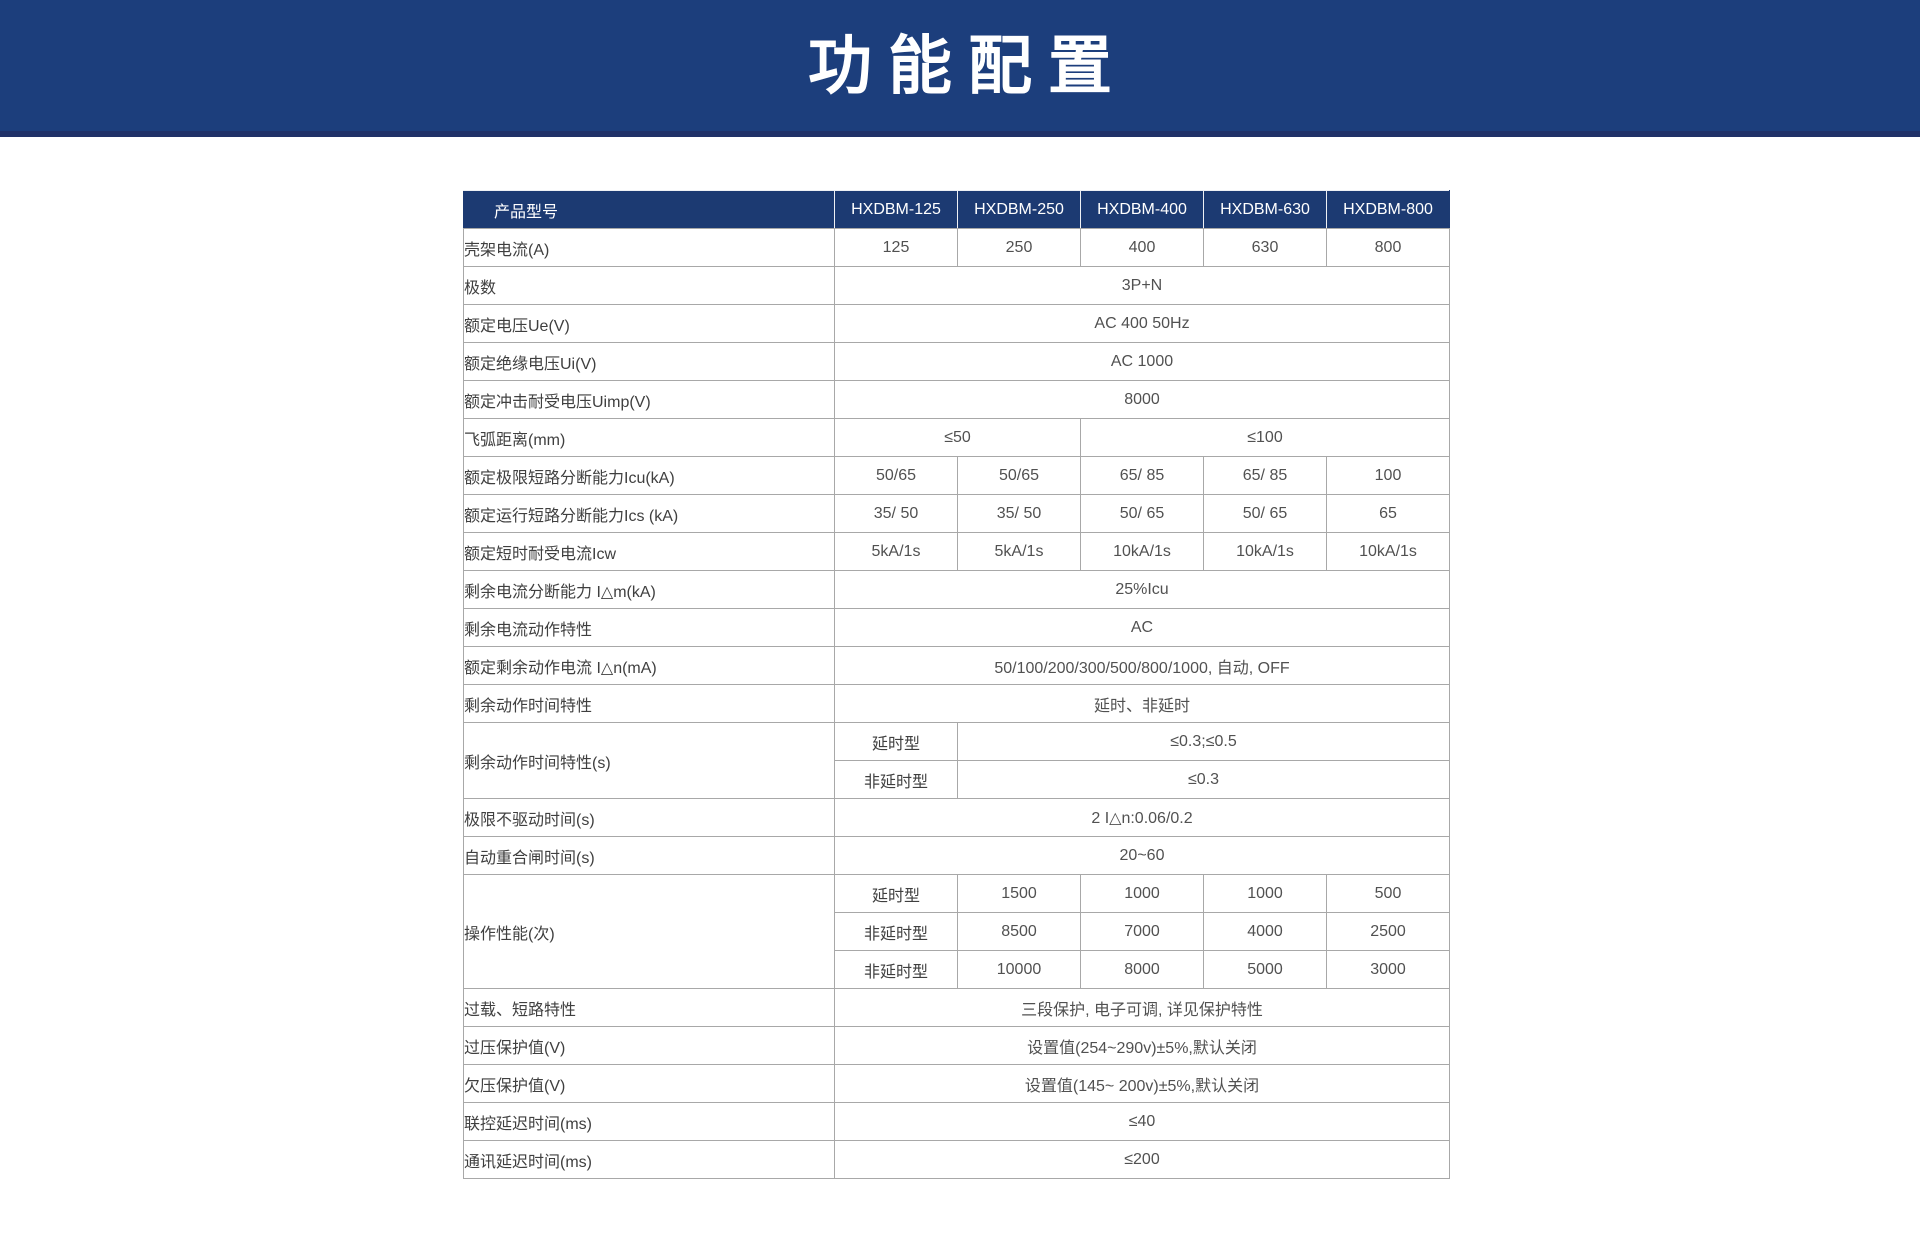 This screenshot has width=1920, height=1238. What do you see at coordinates (1142, 513) in the screenshot?
I see `spec-value: 50/ 65` at bounding box center [1142, 513].